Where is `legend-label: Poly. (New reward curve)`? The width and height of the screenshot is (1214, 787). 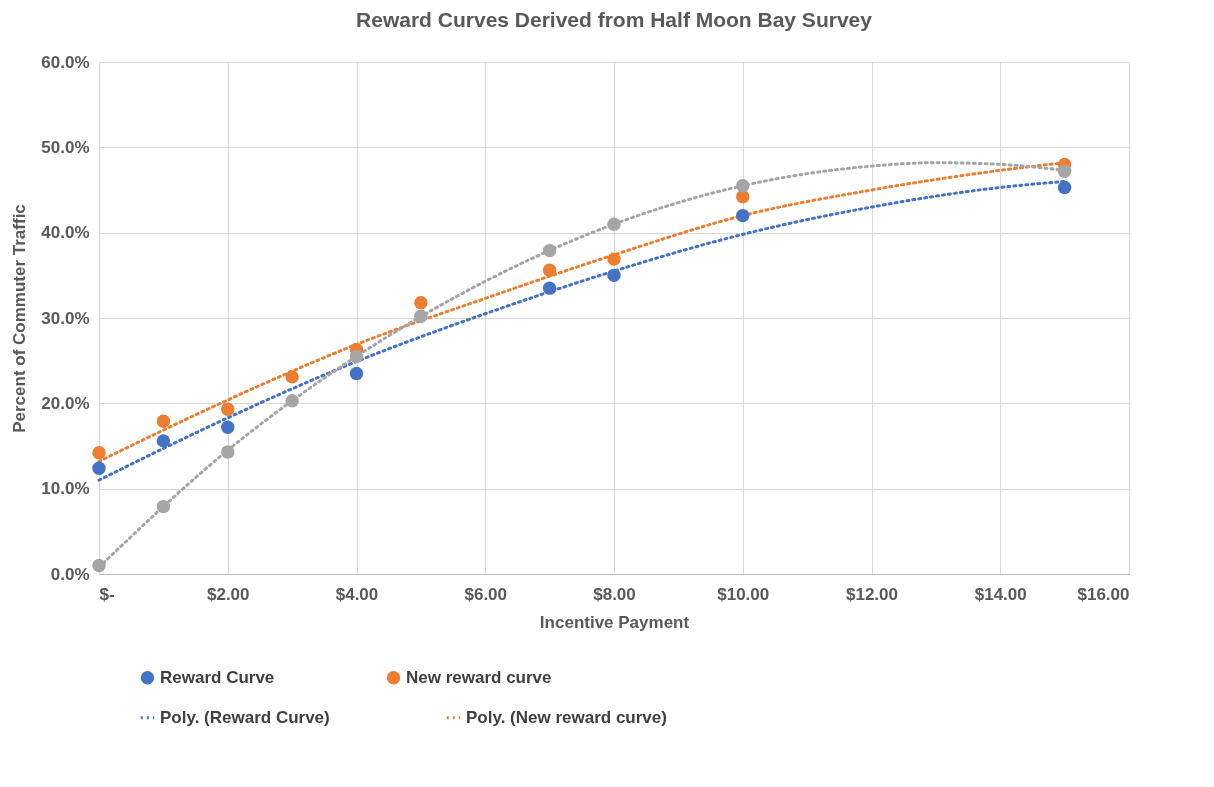 legend-label: Poly. (New reward curve) is located at coordinates (566, 717).